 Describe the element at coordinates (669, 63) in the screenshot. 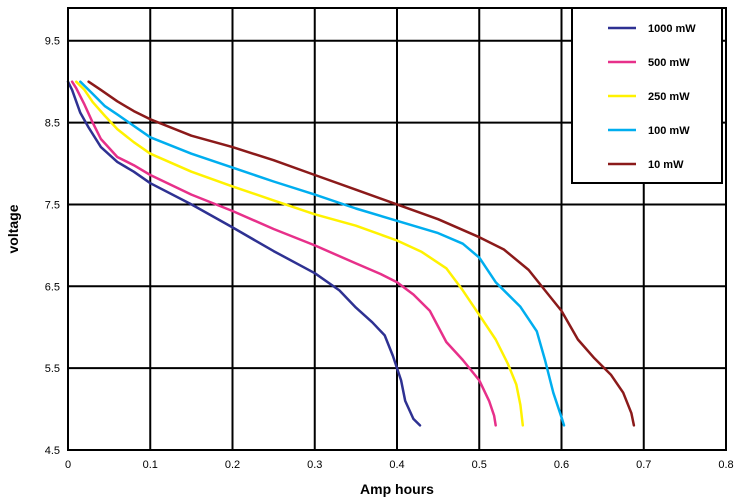

I see `legend-label: 500 mW` at that location.